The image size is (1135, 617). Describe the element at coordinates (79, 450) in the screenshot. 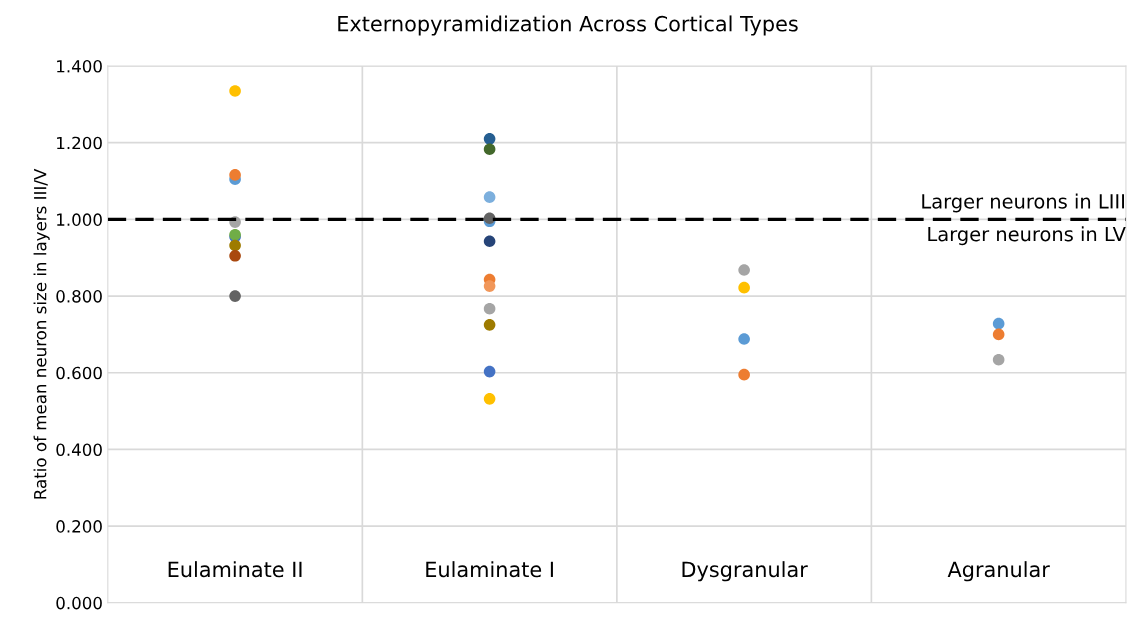

I see `y-tick-label: 0.400` at that location.